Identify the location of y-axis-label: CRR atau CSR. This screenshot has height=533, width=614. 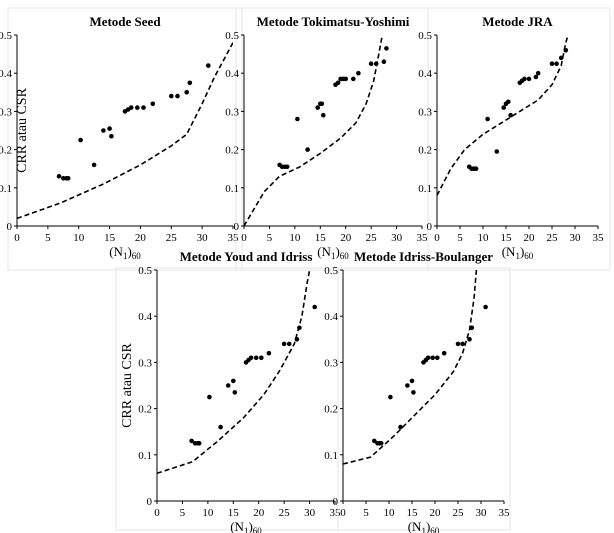
(22, 129).